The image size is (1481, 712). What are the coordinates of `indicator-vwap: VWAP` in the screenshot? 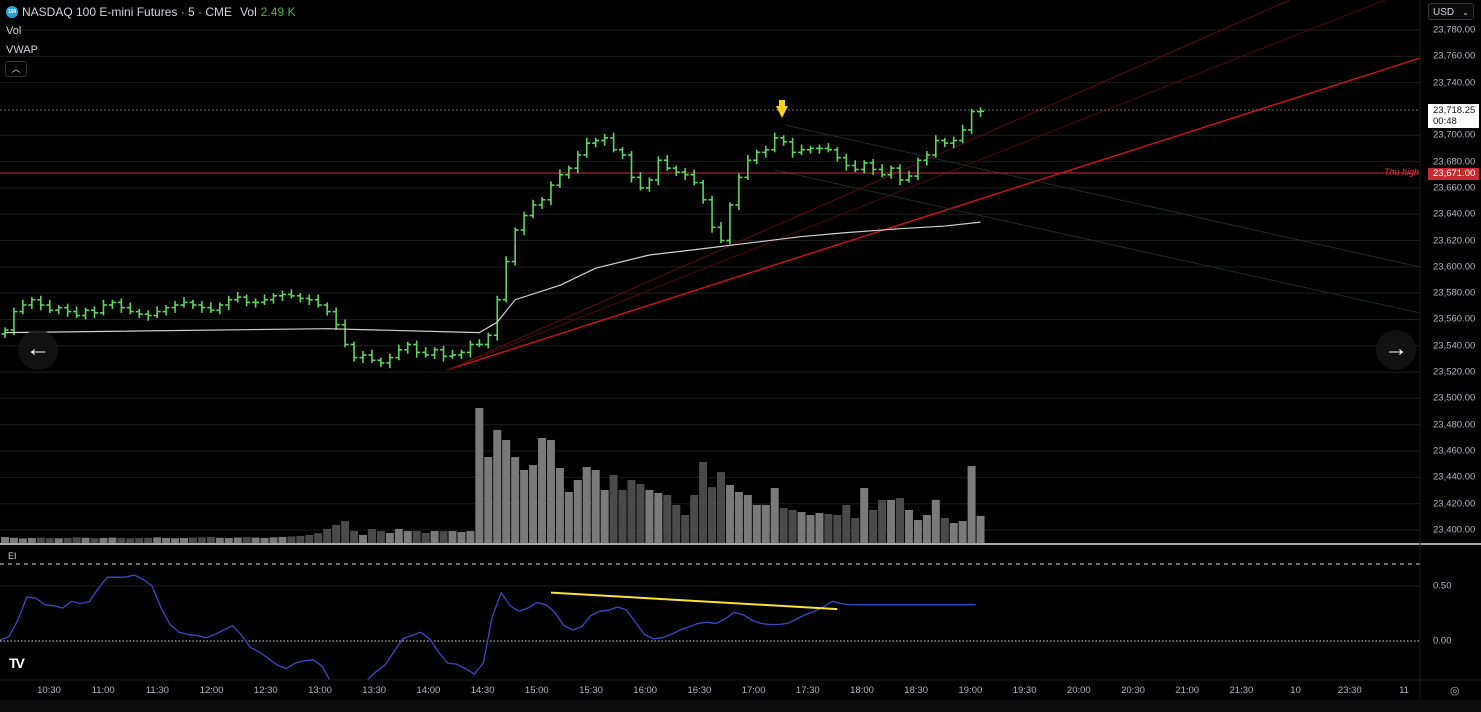 It's located at (22, 50).